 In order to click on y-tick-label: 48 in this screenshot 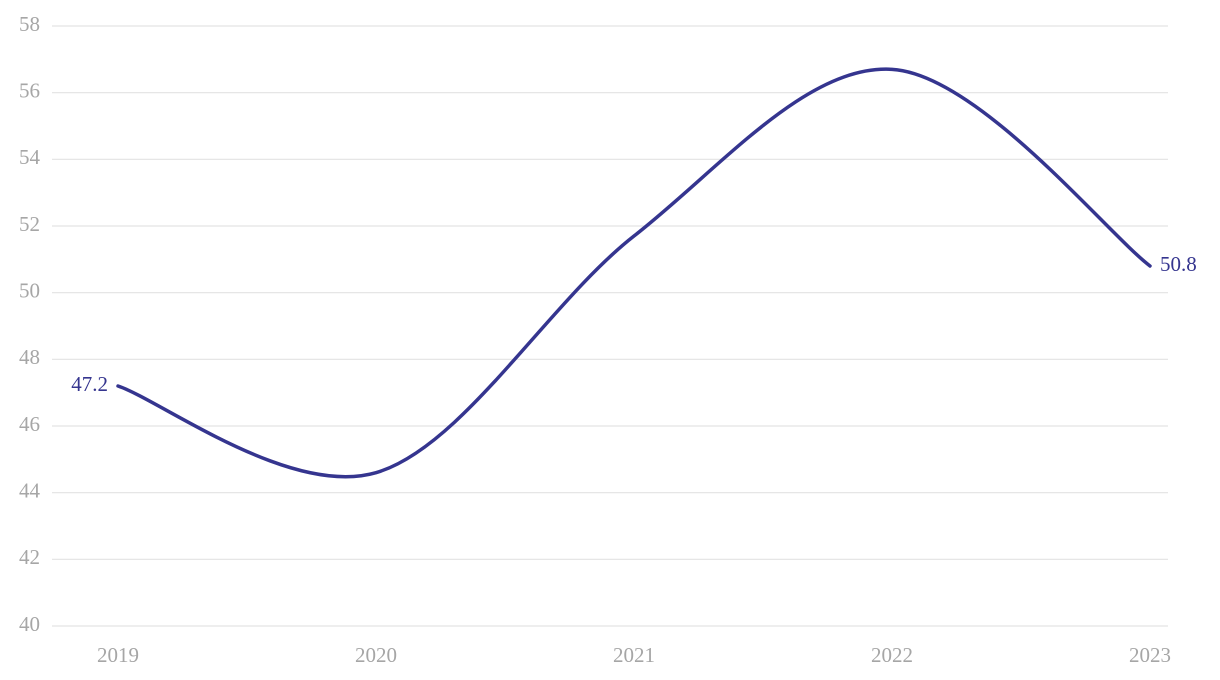, I will do `click(29, 357)`.